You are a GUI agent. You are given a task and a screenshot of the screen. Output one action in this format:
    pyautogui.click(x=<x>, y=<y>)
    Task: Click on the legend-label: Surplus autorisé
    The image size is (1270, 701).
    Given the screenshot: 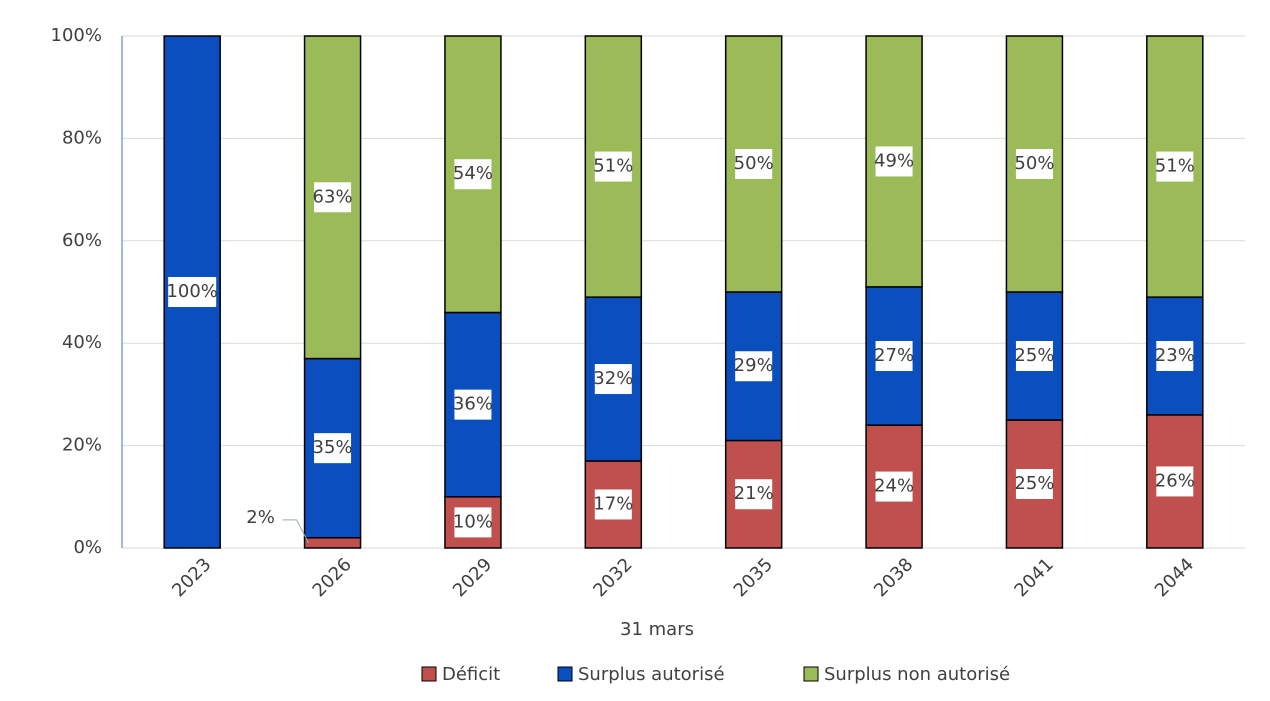 What is the action you would take?
    pyautogui.click(x=651, y=674)
    